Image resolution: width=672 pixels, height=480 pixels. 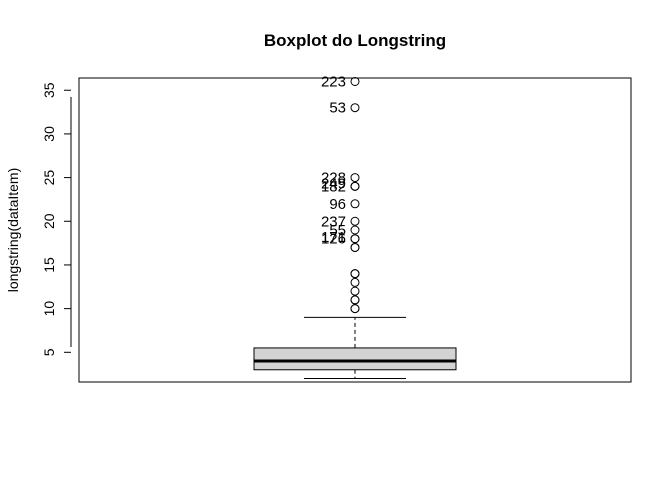 What do you see at coordinates (49, 90) in the screenshot?
I see `y-tick-label: 35` at bounding box center [49, 90].